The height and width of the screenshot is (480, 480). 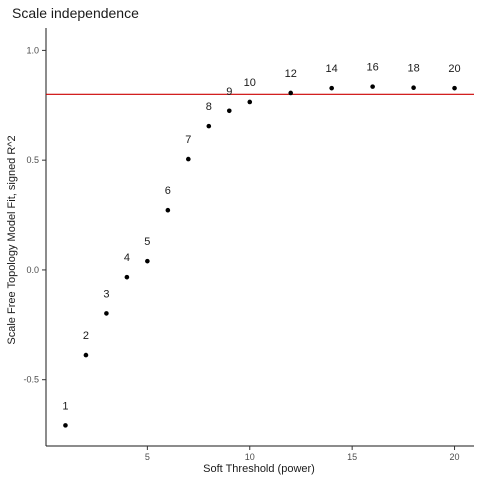 I want to click on x-tick-label: 20, so click(x=455, y=457).